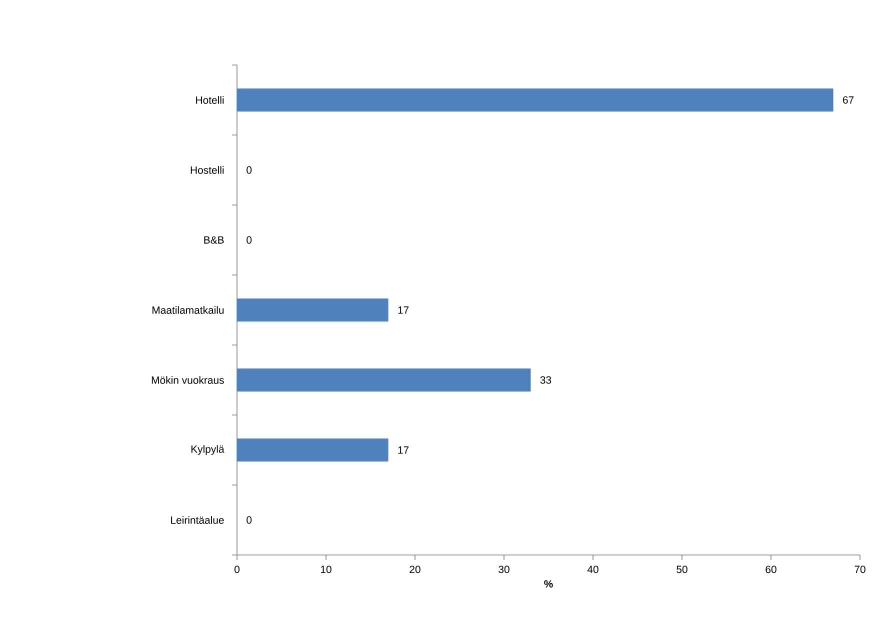 Image resolution: width=896 pixels, height=623 pixels. What do you see at coordinates (860, 570) in the screenshot?
I see `x-tick-label: 70` at bounding box center [860, 570].